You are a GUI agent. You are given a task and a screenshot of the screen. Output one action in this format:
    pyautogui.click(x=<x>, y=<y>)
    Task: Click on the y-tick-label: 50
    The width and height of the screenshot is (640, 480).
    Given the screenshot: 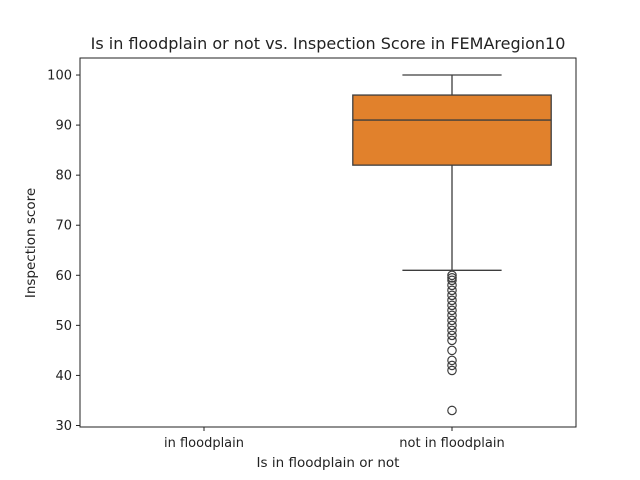 What is the action you would take?
    pyautogui.click(x=63, y=326)
    